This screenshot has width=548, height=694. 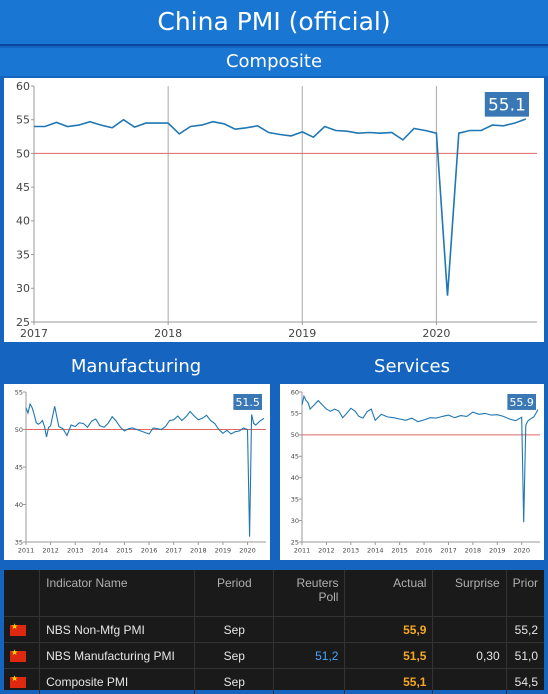 I want to click on prior-value: 51,0, so click(x=525, y=655).